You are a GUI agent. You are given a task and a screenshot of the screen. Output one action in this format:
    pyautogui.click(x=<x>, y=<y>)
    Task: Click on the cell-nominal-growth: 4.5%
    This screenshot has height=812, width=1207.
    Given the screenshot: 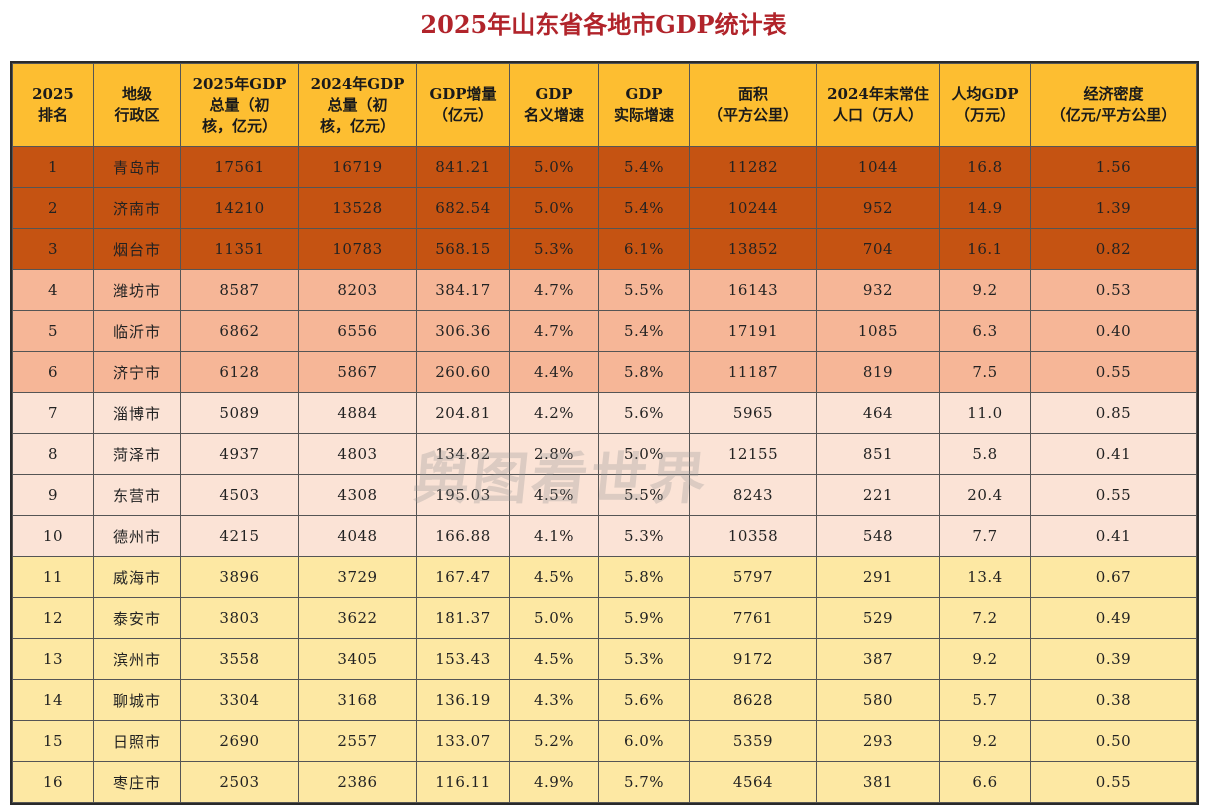 What is the action you would take?
    pyautogui.click(x=554, y=577)
    